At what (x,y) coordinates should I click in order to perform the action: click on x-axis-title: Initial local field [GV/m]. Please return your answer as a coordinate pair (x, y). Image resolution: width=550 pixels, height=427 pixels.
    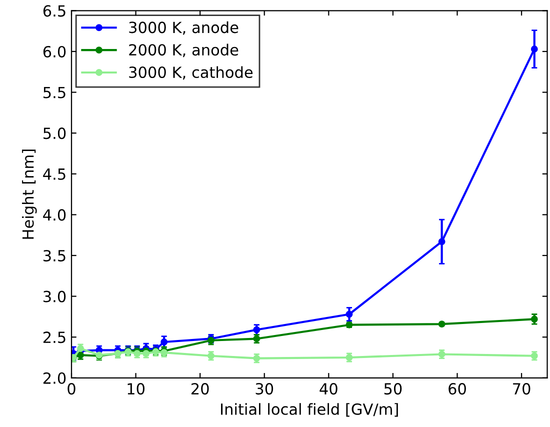
    Looking at the image, I should click on (309, 410).